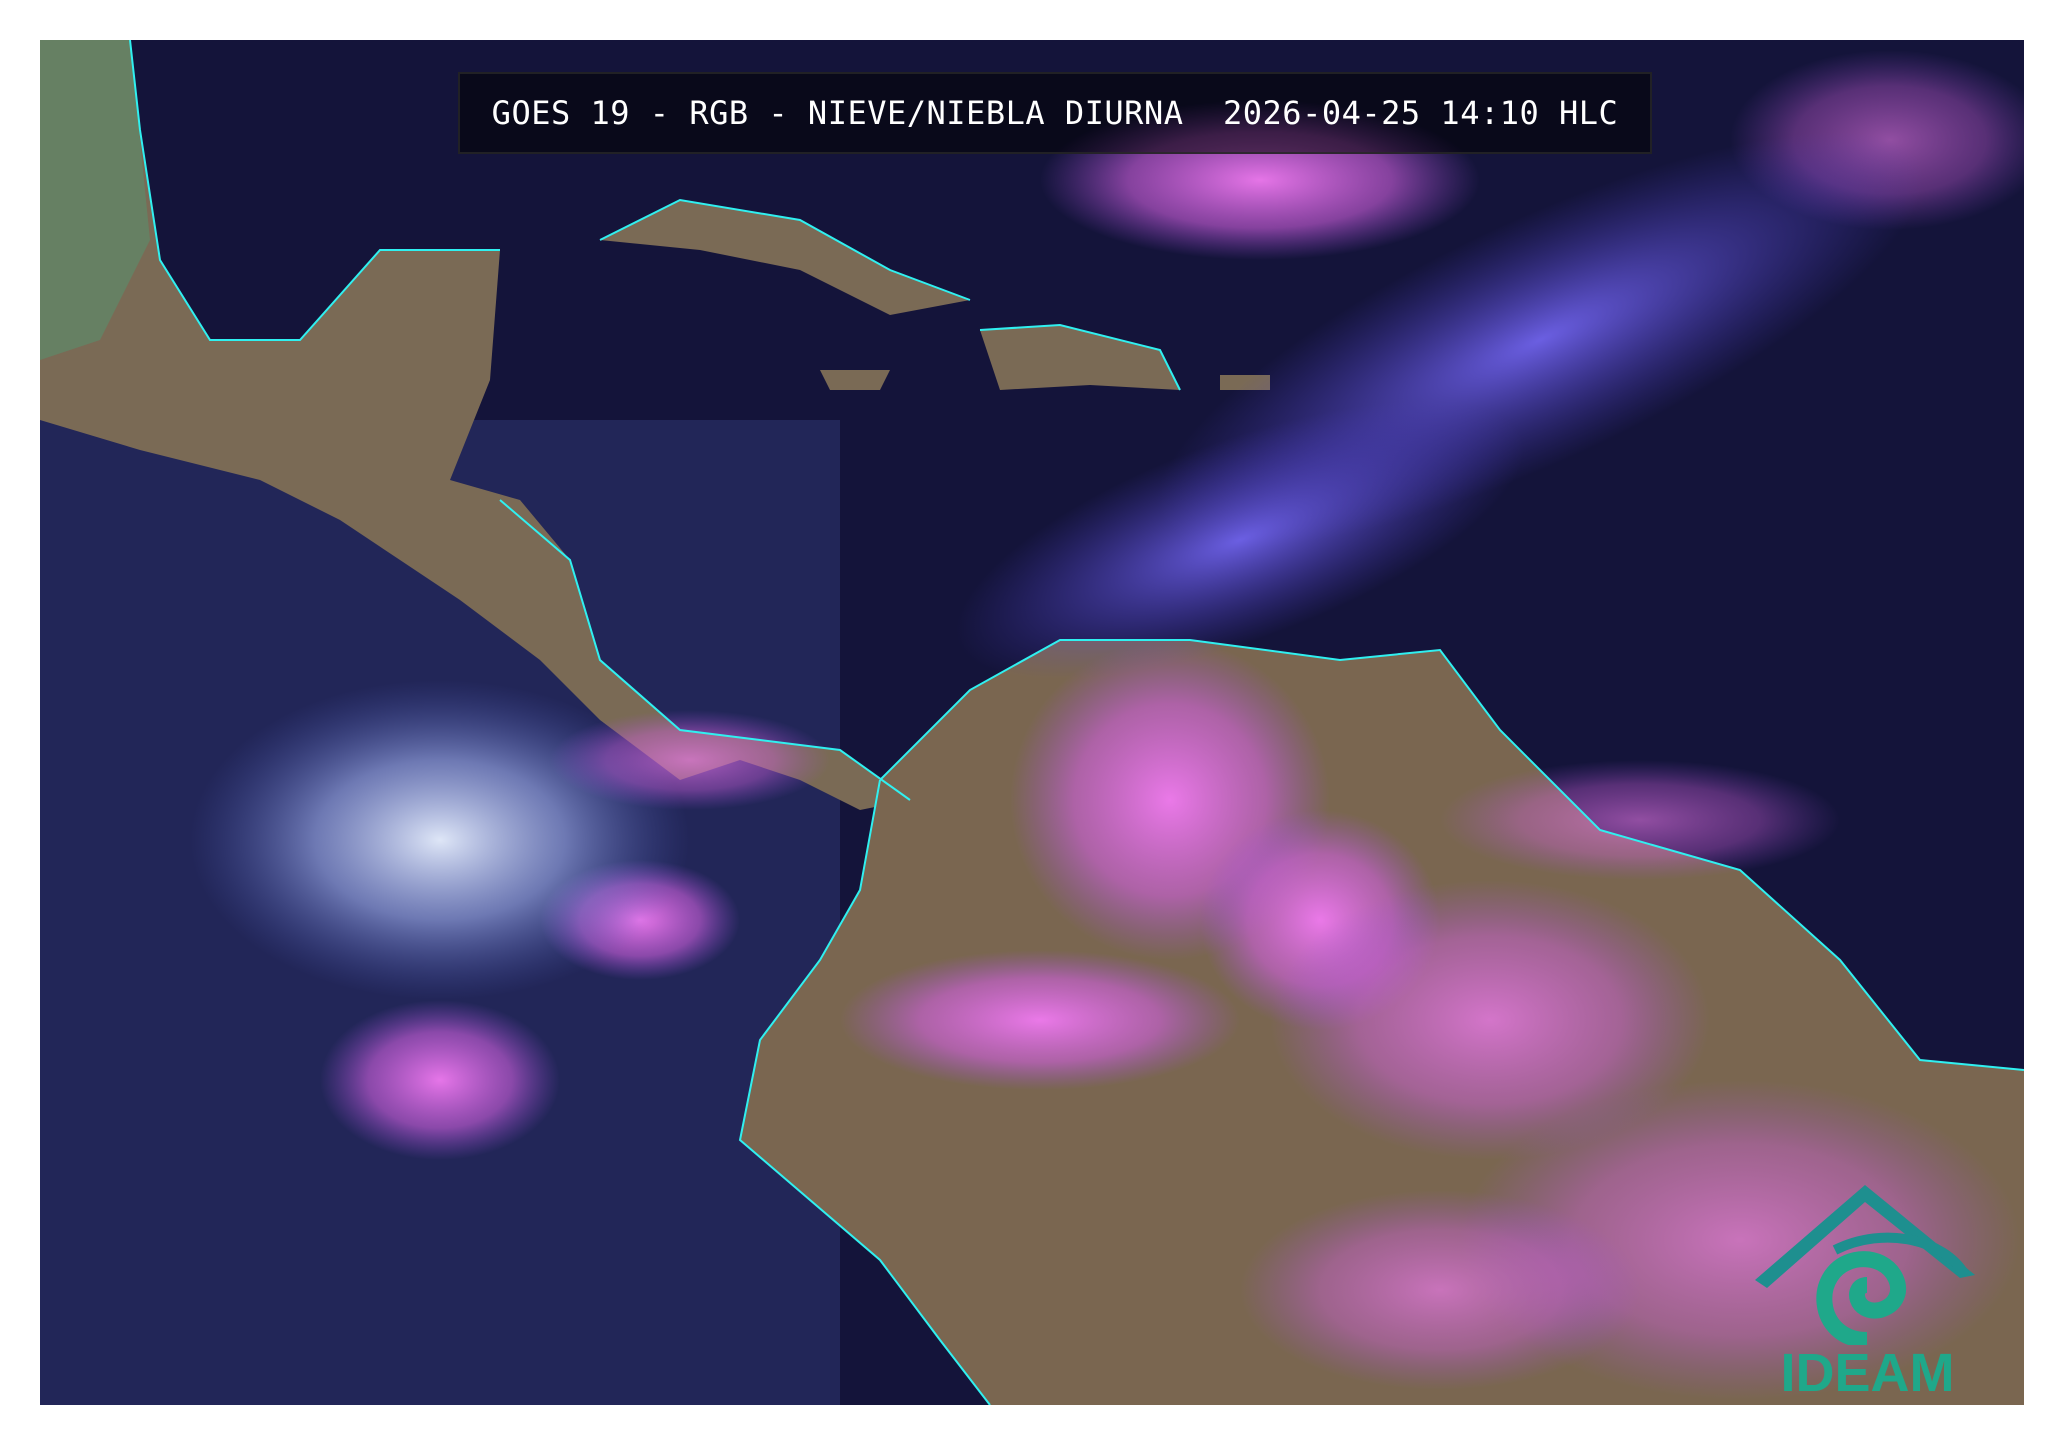 The width and height of the screenshot is (2063, 1447). What do you see at coordinates (1865, 1266) in the screenshot?
I see `ideam-logo-icon` at bounding box center [1865, 1266].